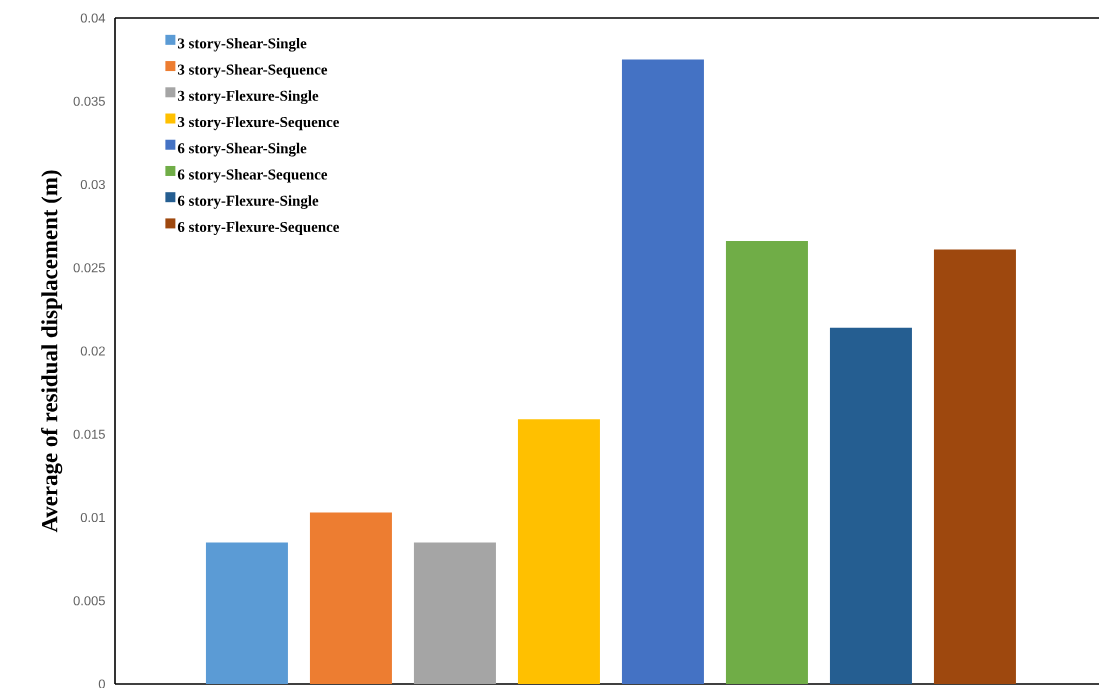  Describe the element at coordinates (242, 149) in the screenshot. I see `legend-label: 6 story-Shear-Single` at that location.